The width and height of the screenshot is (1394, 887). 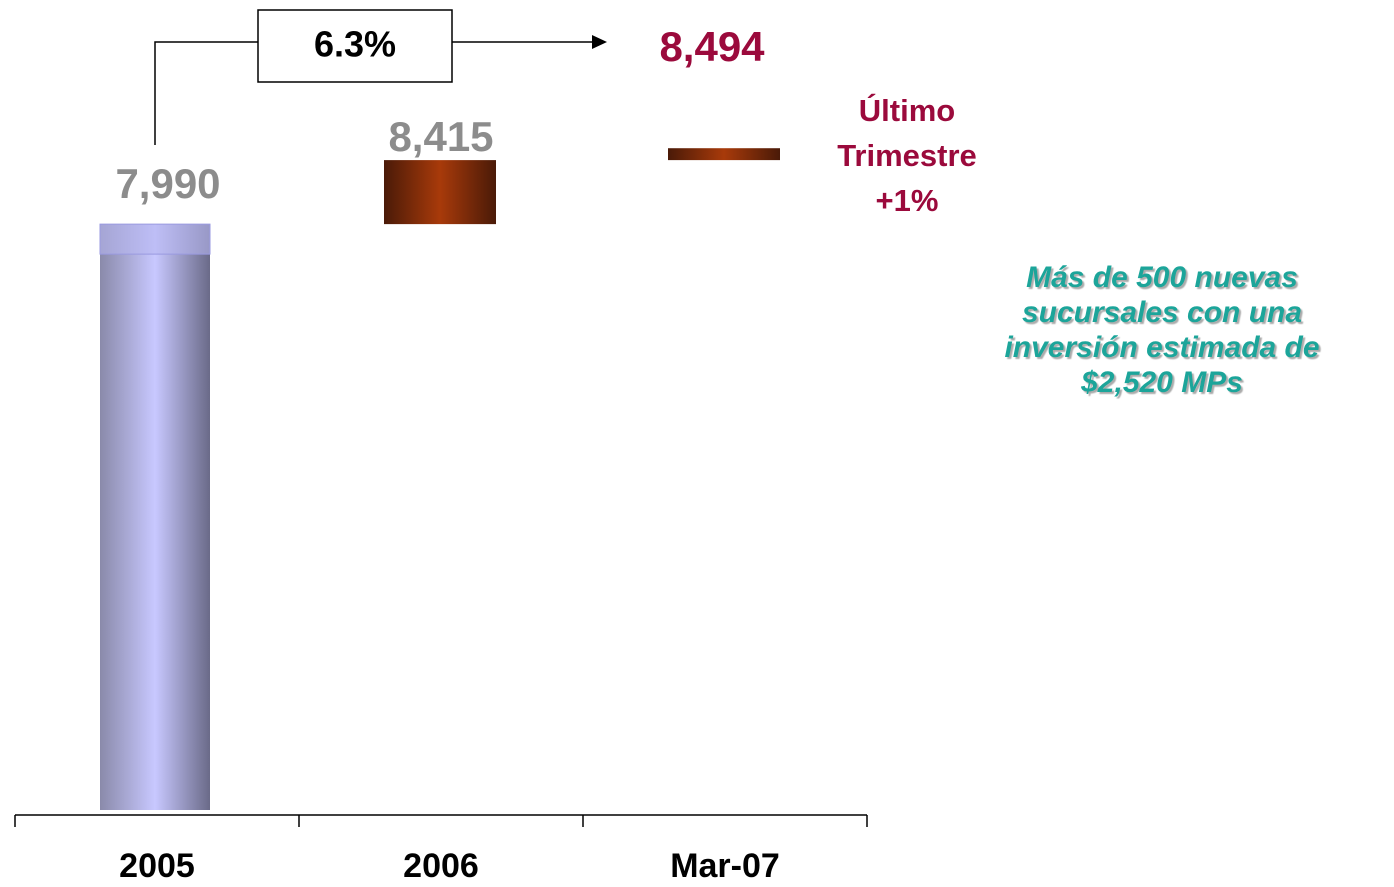 I want to click on quarter-note: +1%, so click(x=907, y=200).